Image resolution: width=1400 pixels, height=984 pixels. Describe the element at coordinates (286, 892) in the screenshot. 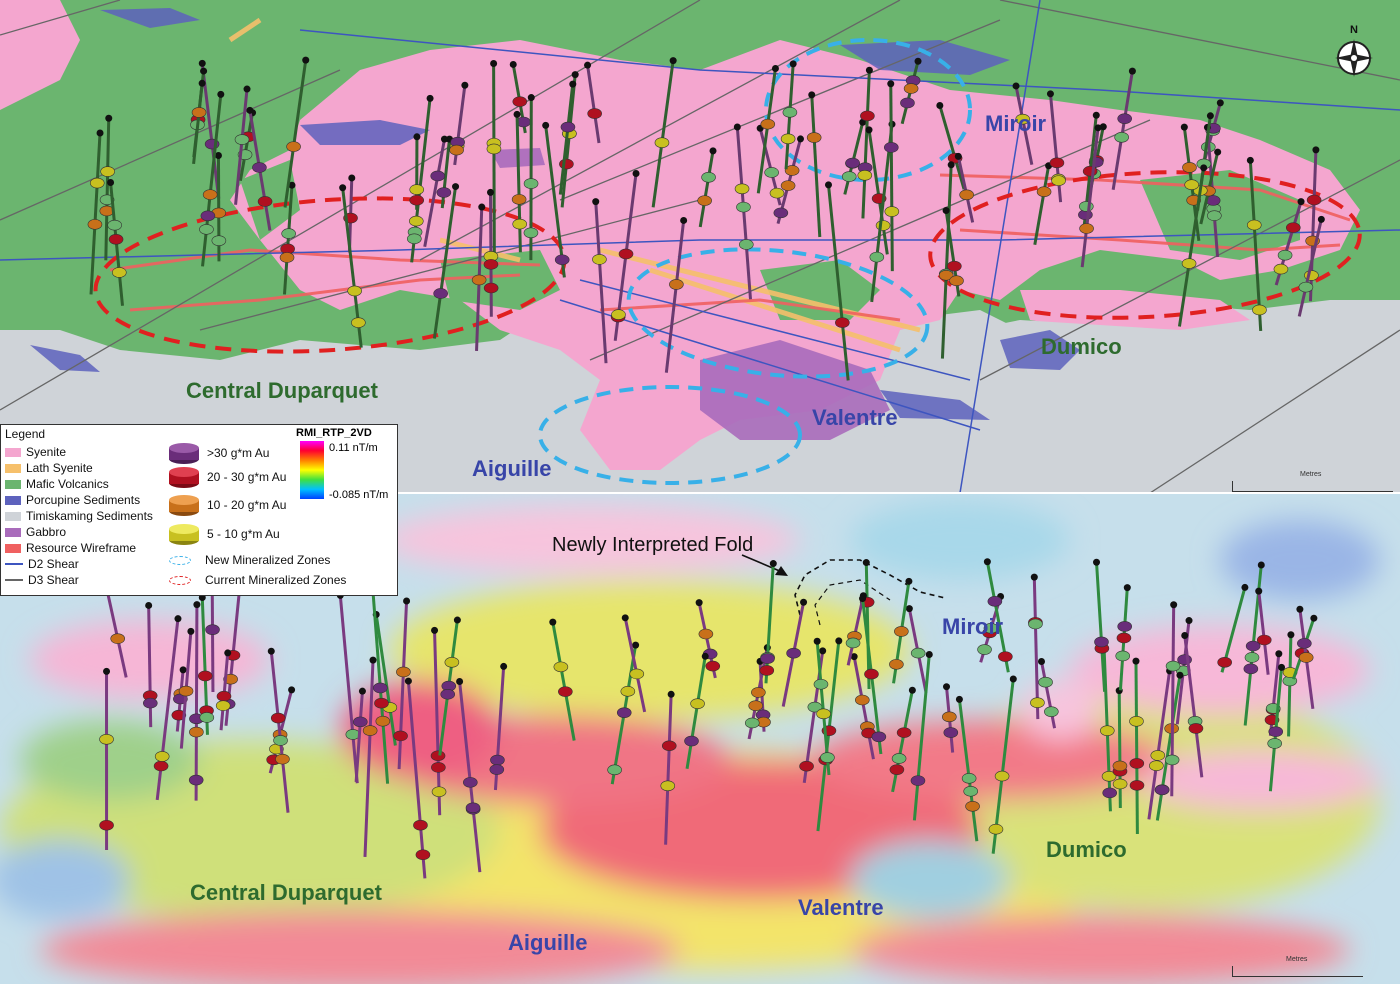

I see `label-central-duparquet-bottom: Central Duparquet` at that location.